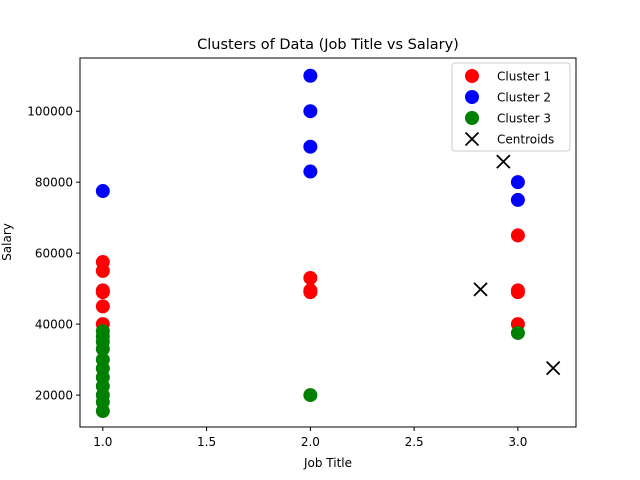 This screenshot has height=480, width=640. Describe the element at coordinates (525, 140) in the screenshot. I see `legend-label: Centroids` at that location.